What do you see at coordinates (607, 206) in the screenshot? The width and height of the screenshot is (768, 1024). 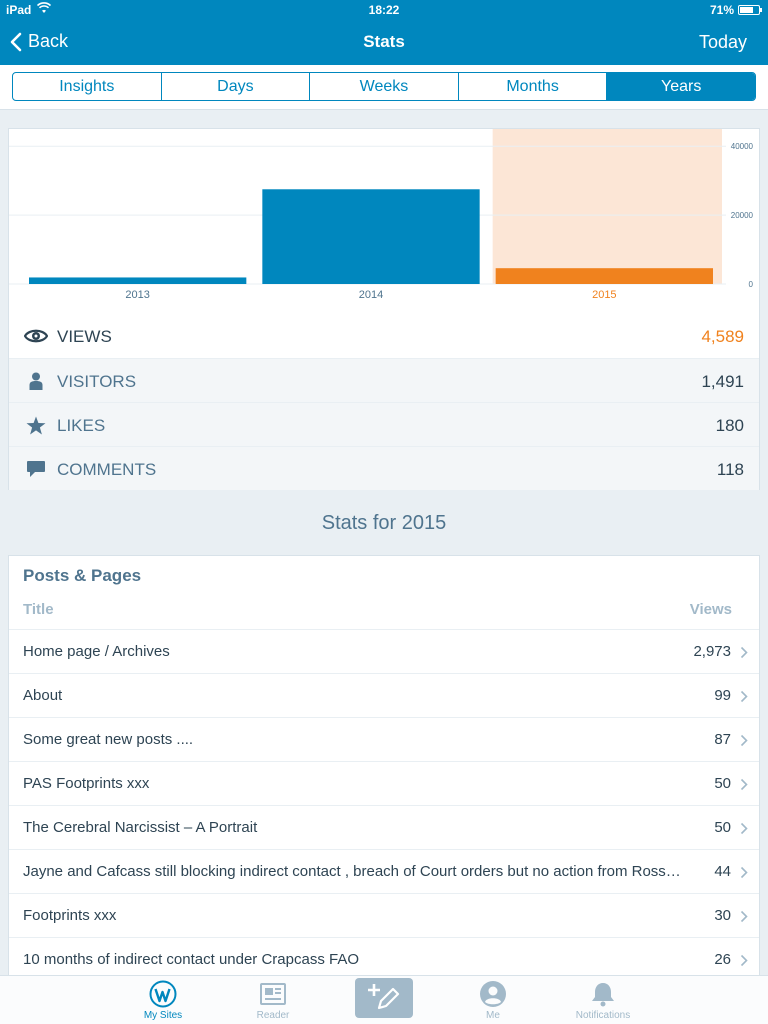 I see `selected-period-highlight` at bounding box center [607, 206].